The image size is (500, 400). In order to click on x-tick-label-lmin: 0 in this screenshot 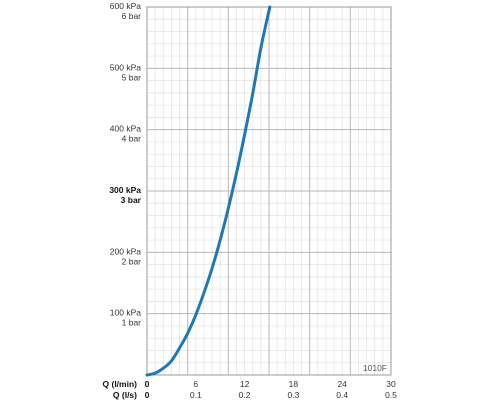, I will do `click(147, 384)`.